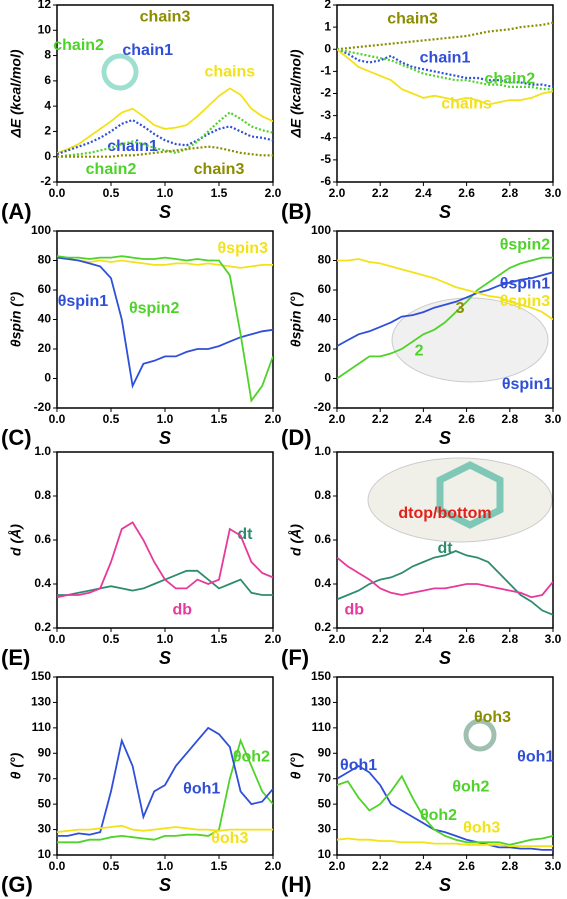 This screenshot has width=567, height=899. I want to click on series-label: θoh1, so click(201, 788).